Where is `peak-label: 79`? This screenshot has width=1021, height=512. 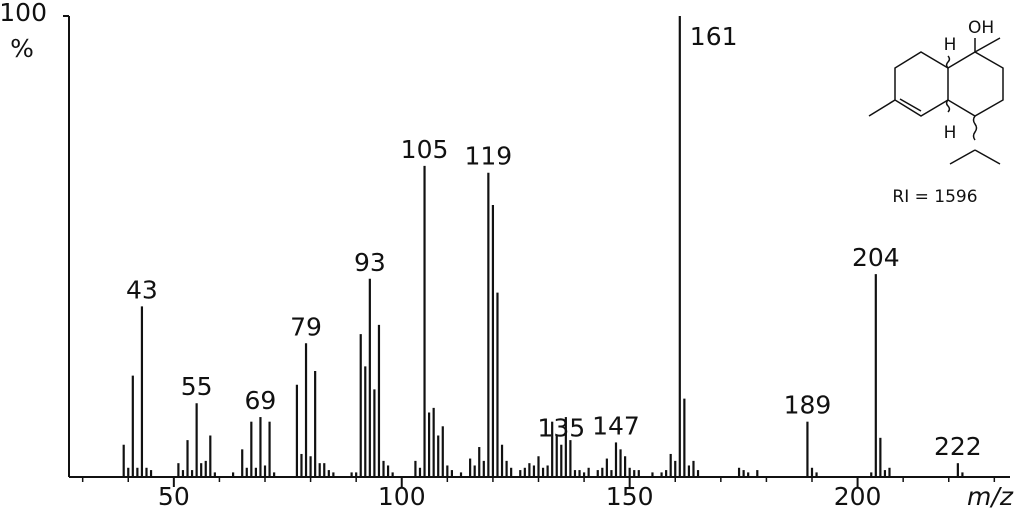 peak-label: 79 is located at coordinates (306, 326).